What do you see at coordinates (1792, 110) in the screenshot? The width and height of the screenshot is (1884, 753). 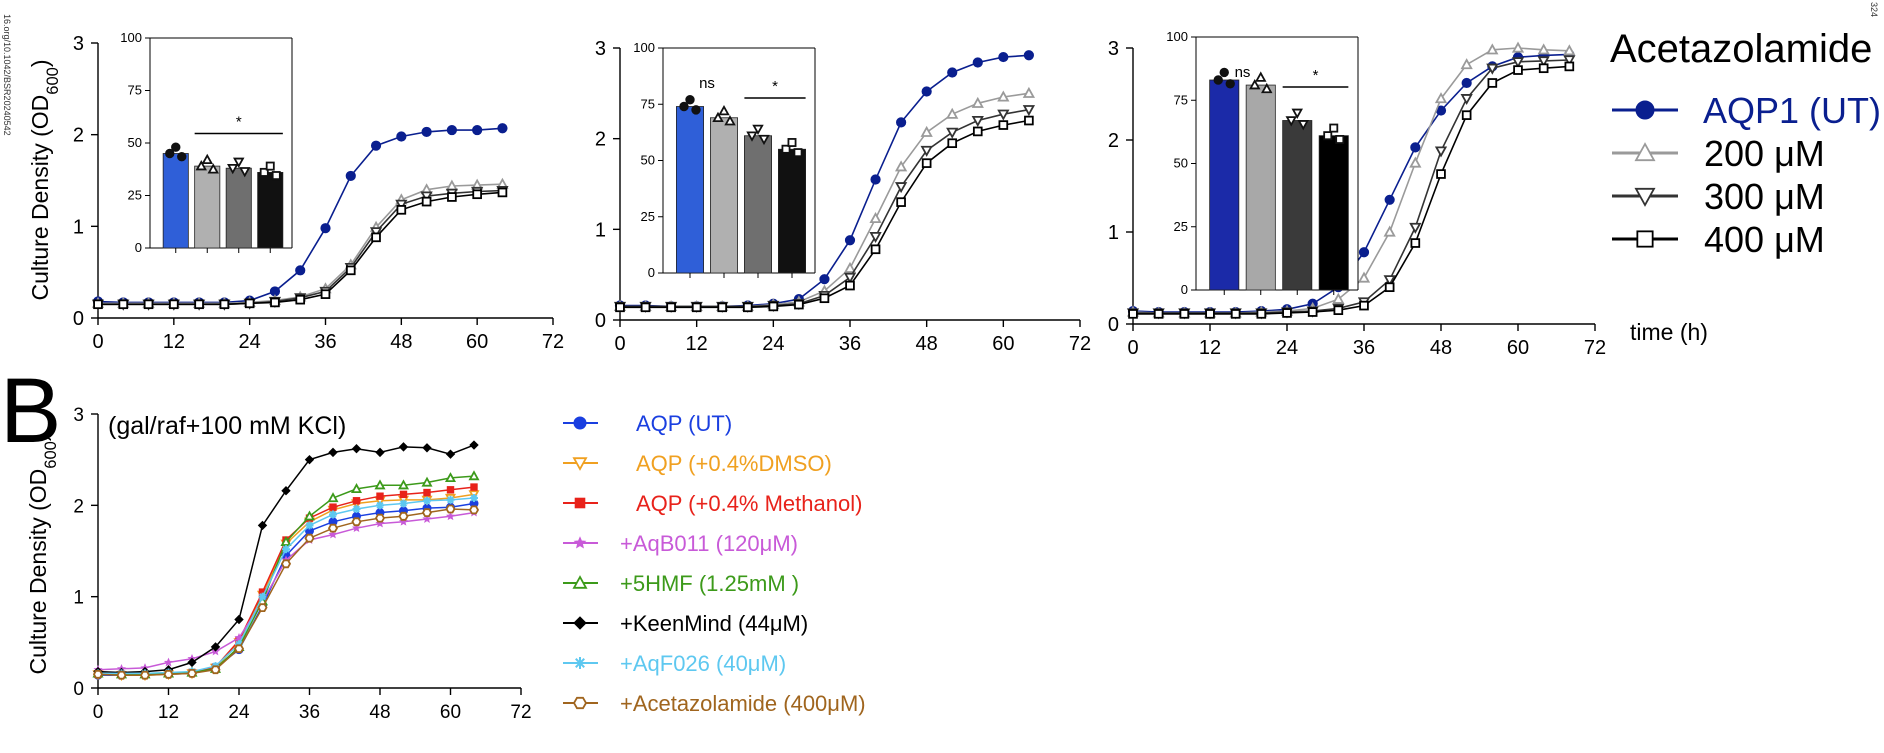 I see `legend-a-label: AQP1 (UT)` at bounding box center [1792, 110].